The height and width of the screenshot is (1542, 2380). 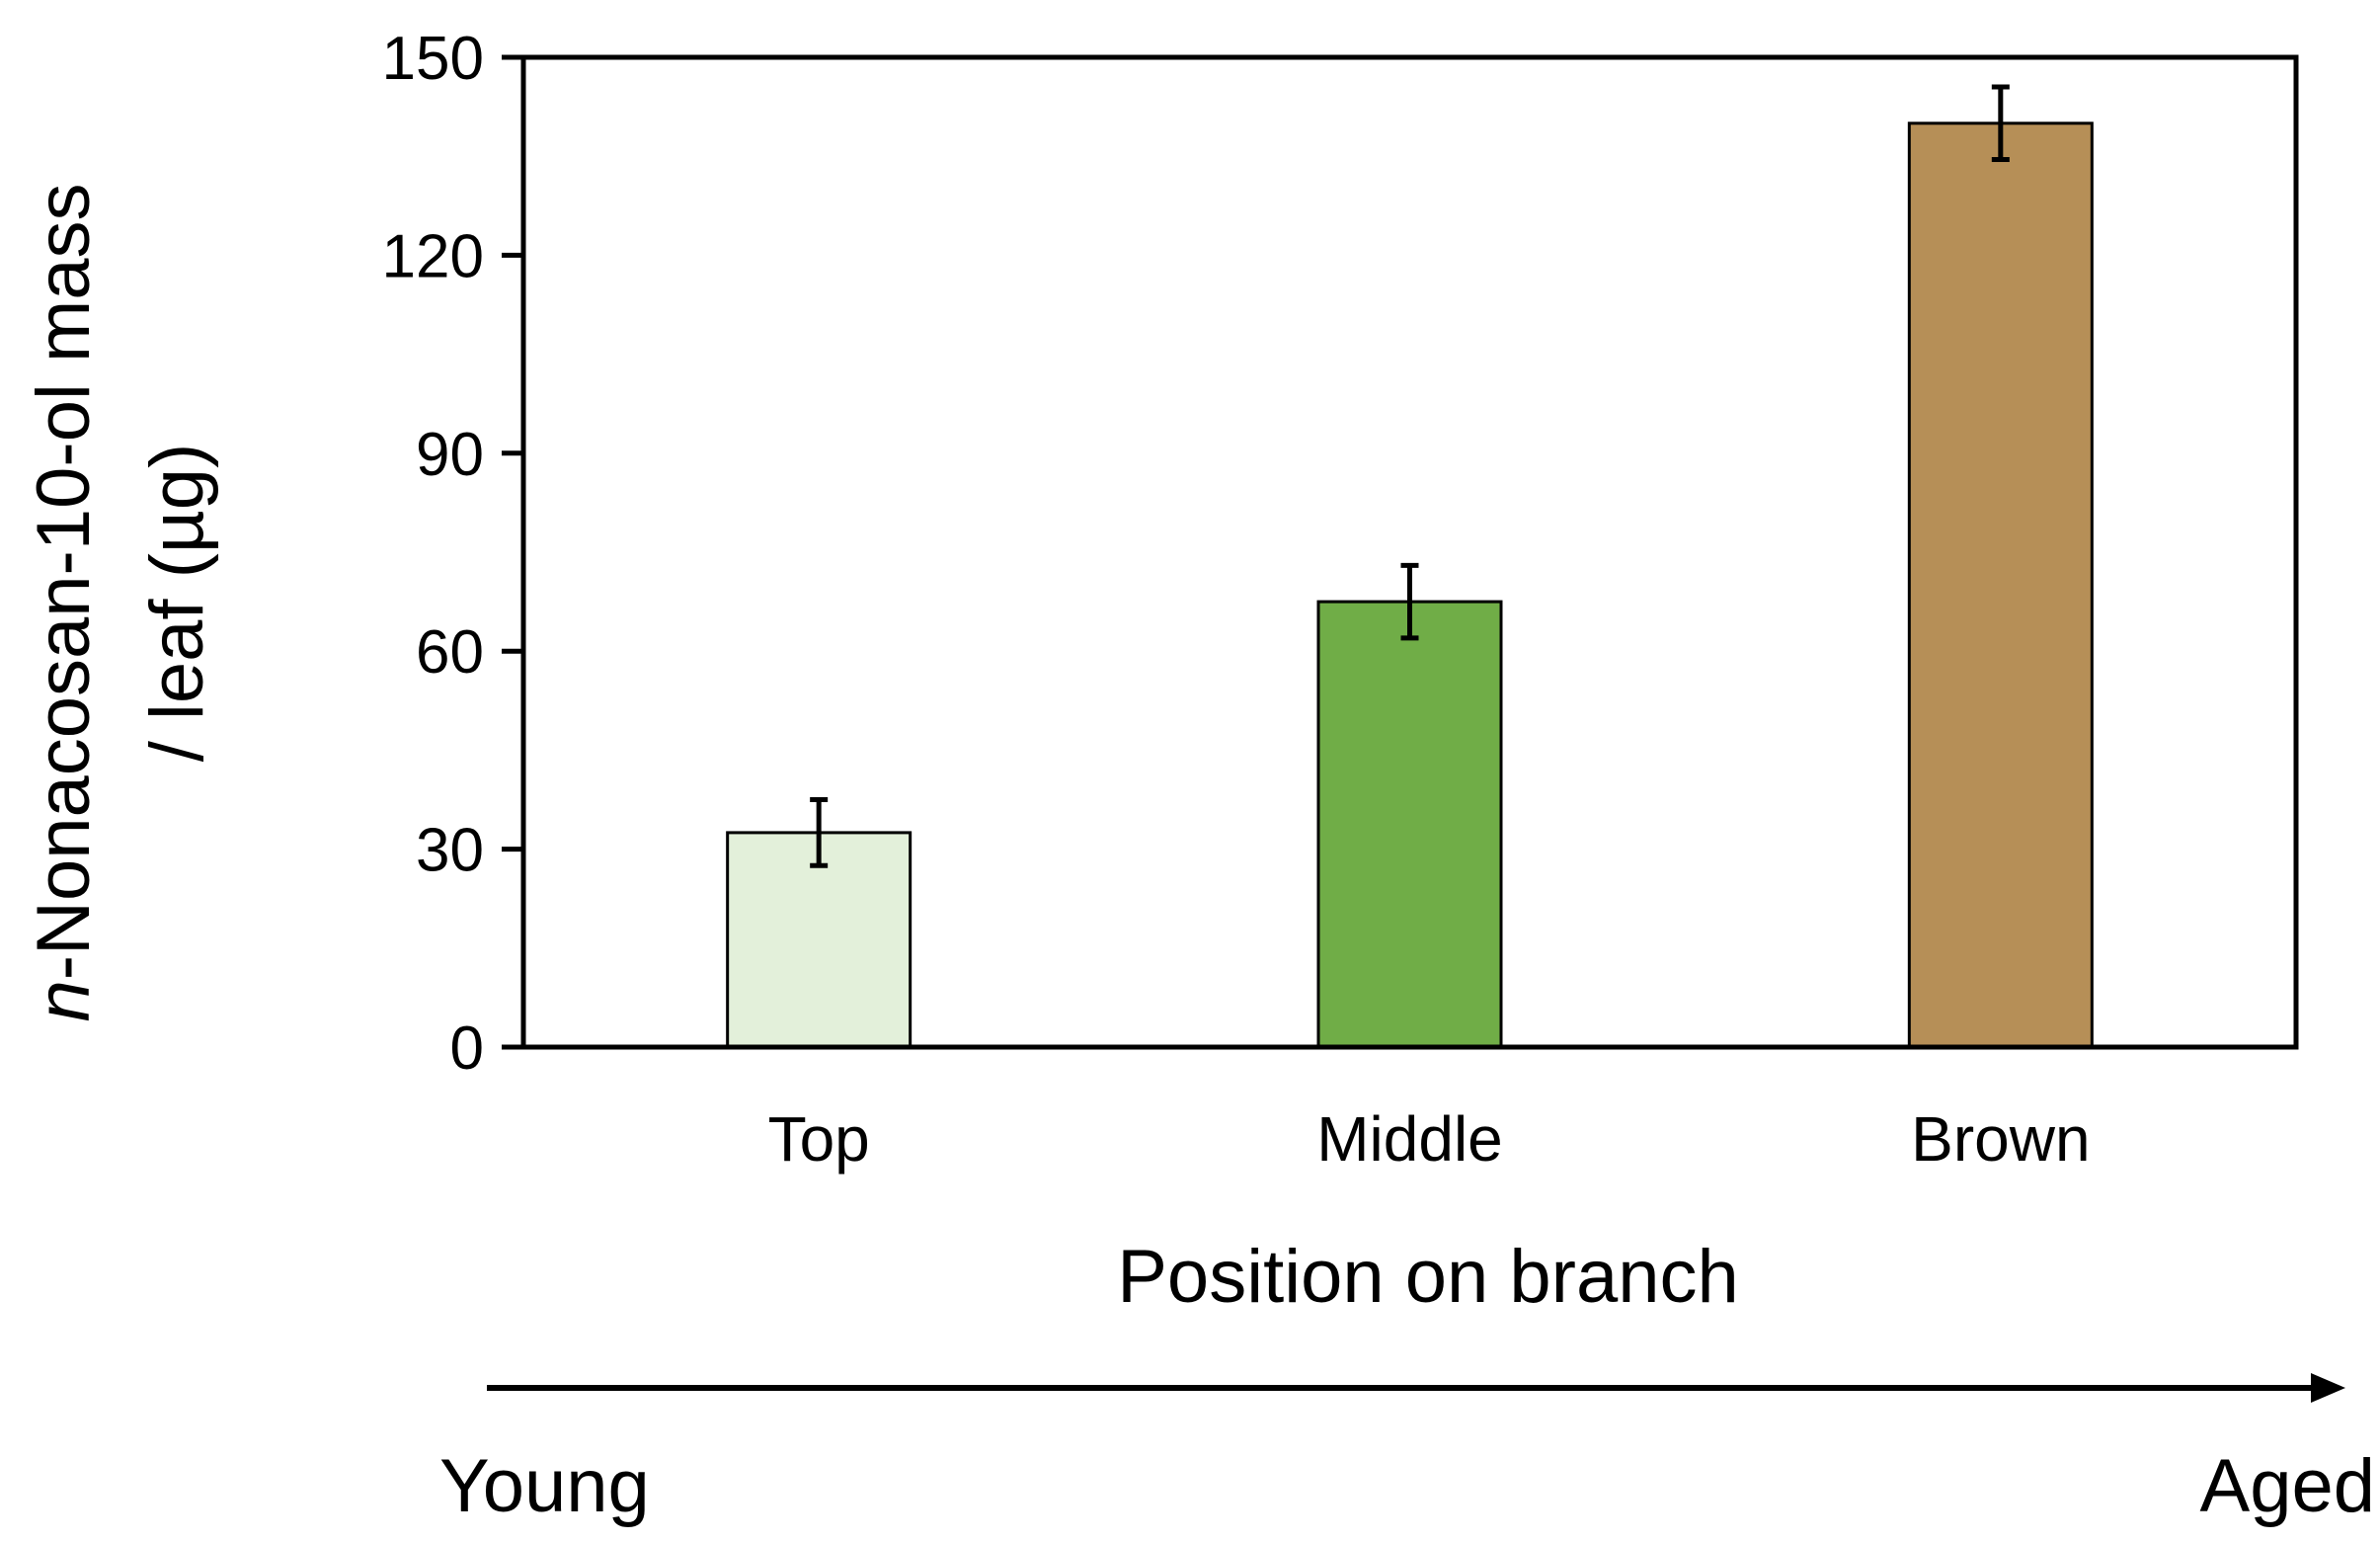 What do you see at coordinates (450, 652) in the screenshot?
I see `y-tick-label: 60` at bounding box center [450, 652].